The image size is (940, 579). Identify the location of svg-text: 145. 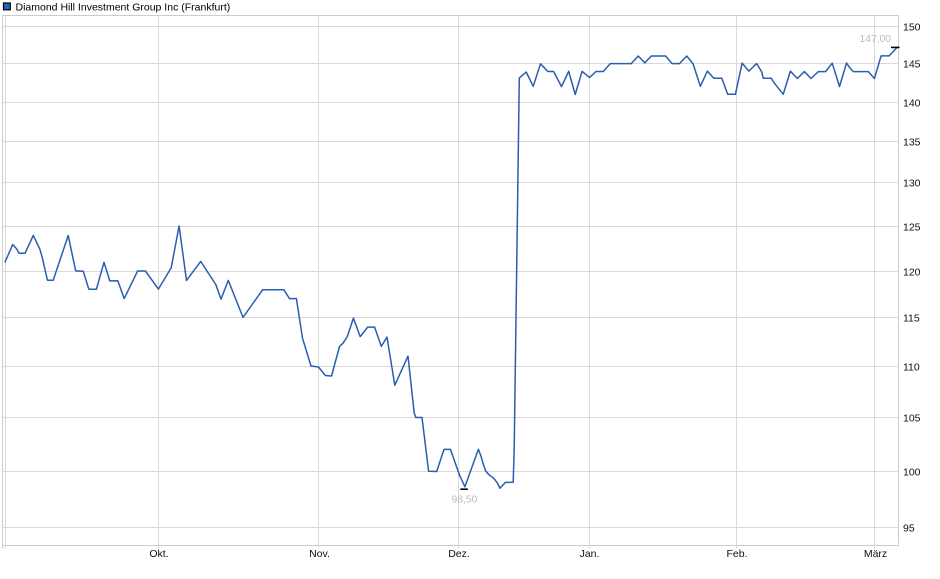
(912, 64).